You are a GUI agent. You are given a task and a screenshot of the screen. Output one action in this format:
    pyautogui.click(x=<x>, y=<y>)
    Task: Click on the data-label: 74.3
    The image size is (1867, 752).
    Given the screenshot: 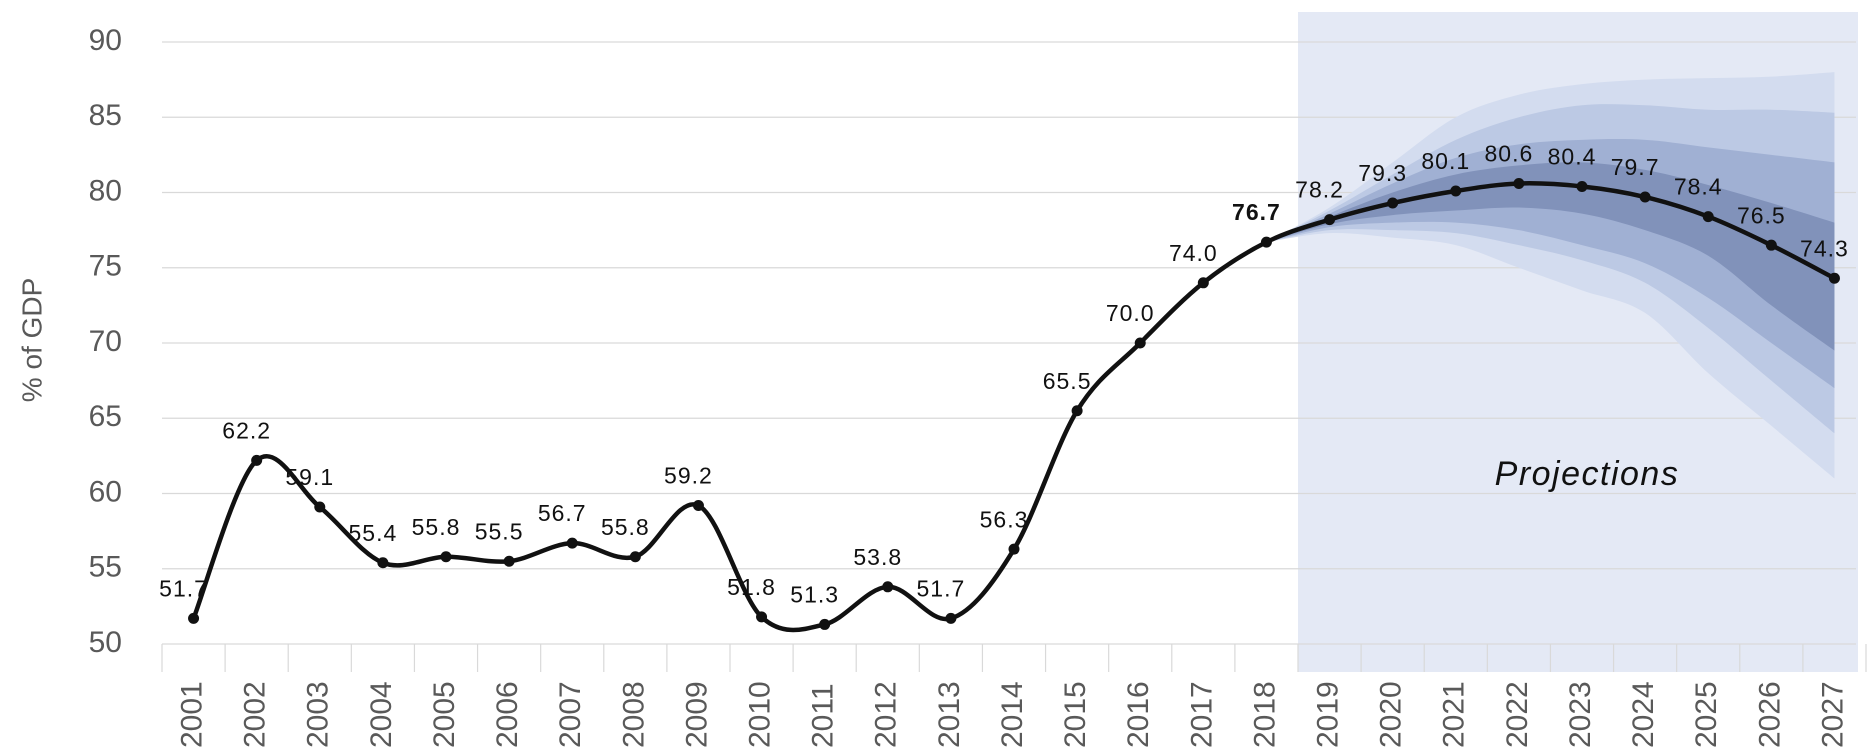 What is the action you would take?
    pyautogui.click(x=1824, y=248)
    